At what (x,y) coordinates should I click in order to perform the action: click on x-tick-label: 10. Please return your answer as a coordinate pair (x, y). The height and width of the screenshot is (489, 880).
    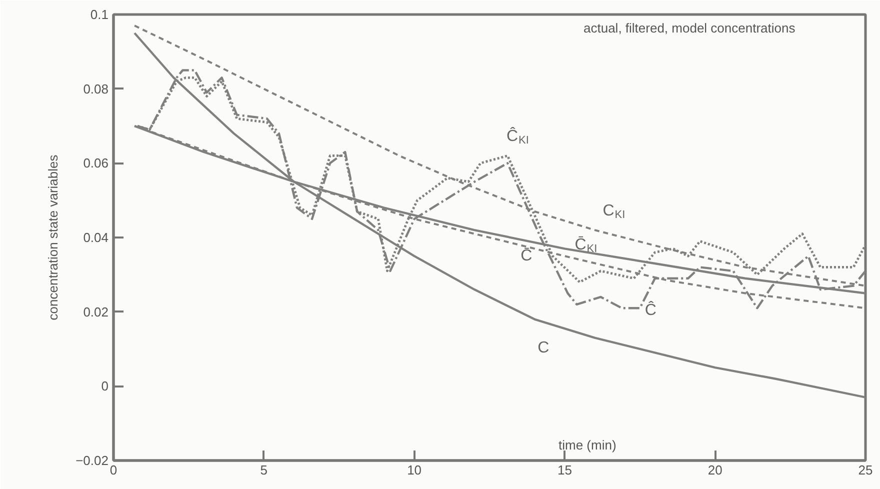
    Looking at the image, I should click on (414, 470).